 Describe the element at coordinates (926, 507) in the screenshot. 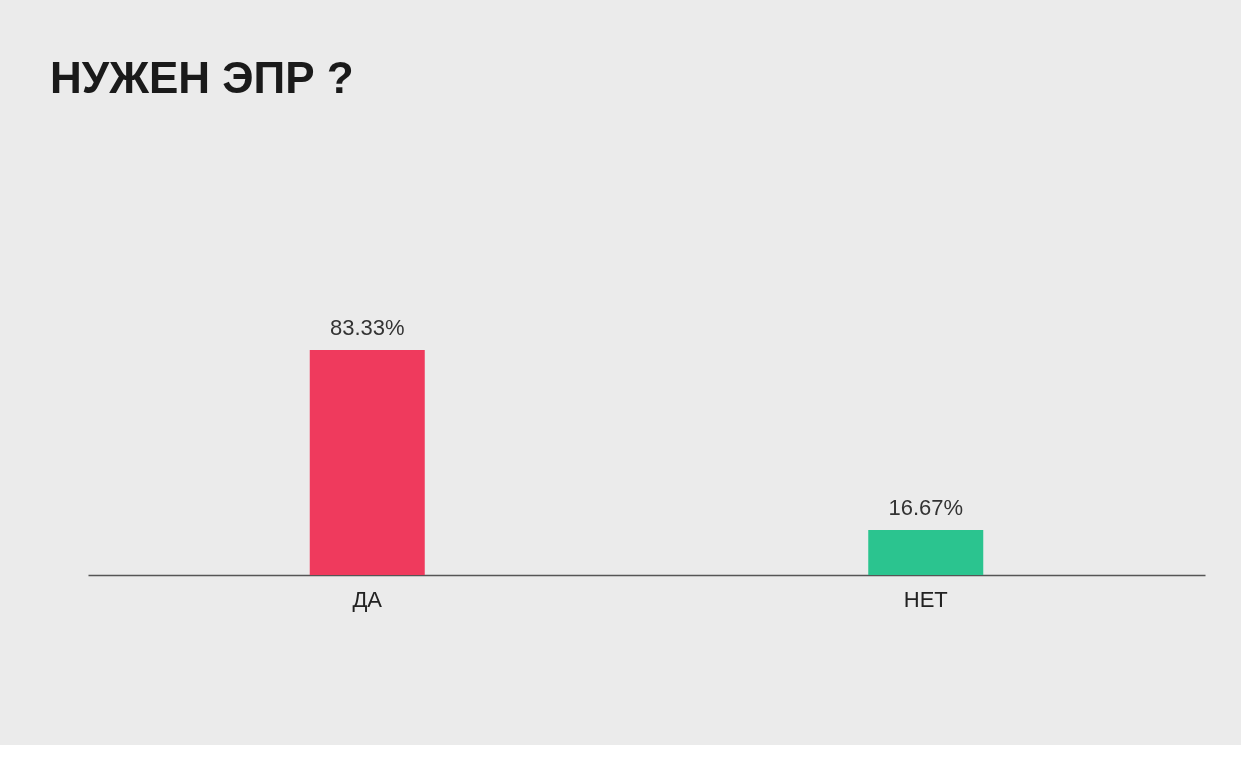

I see `data-label: 16.67%` at that location.